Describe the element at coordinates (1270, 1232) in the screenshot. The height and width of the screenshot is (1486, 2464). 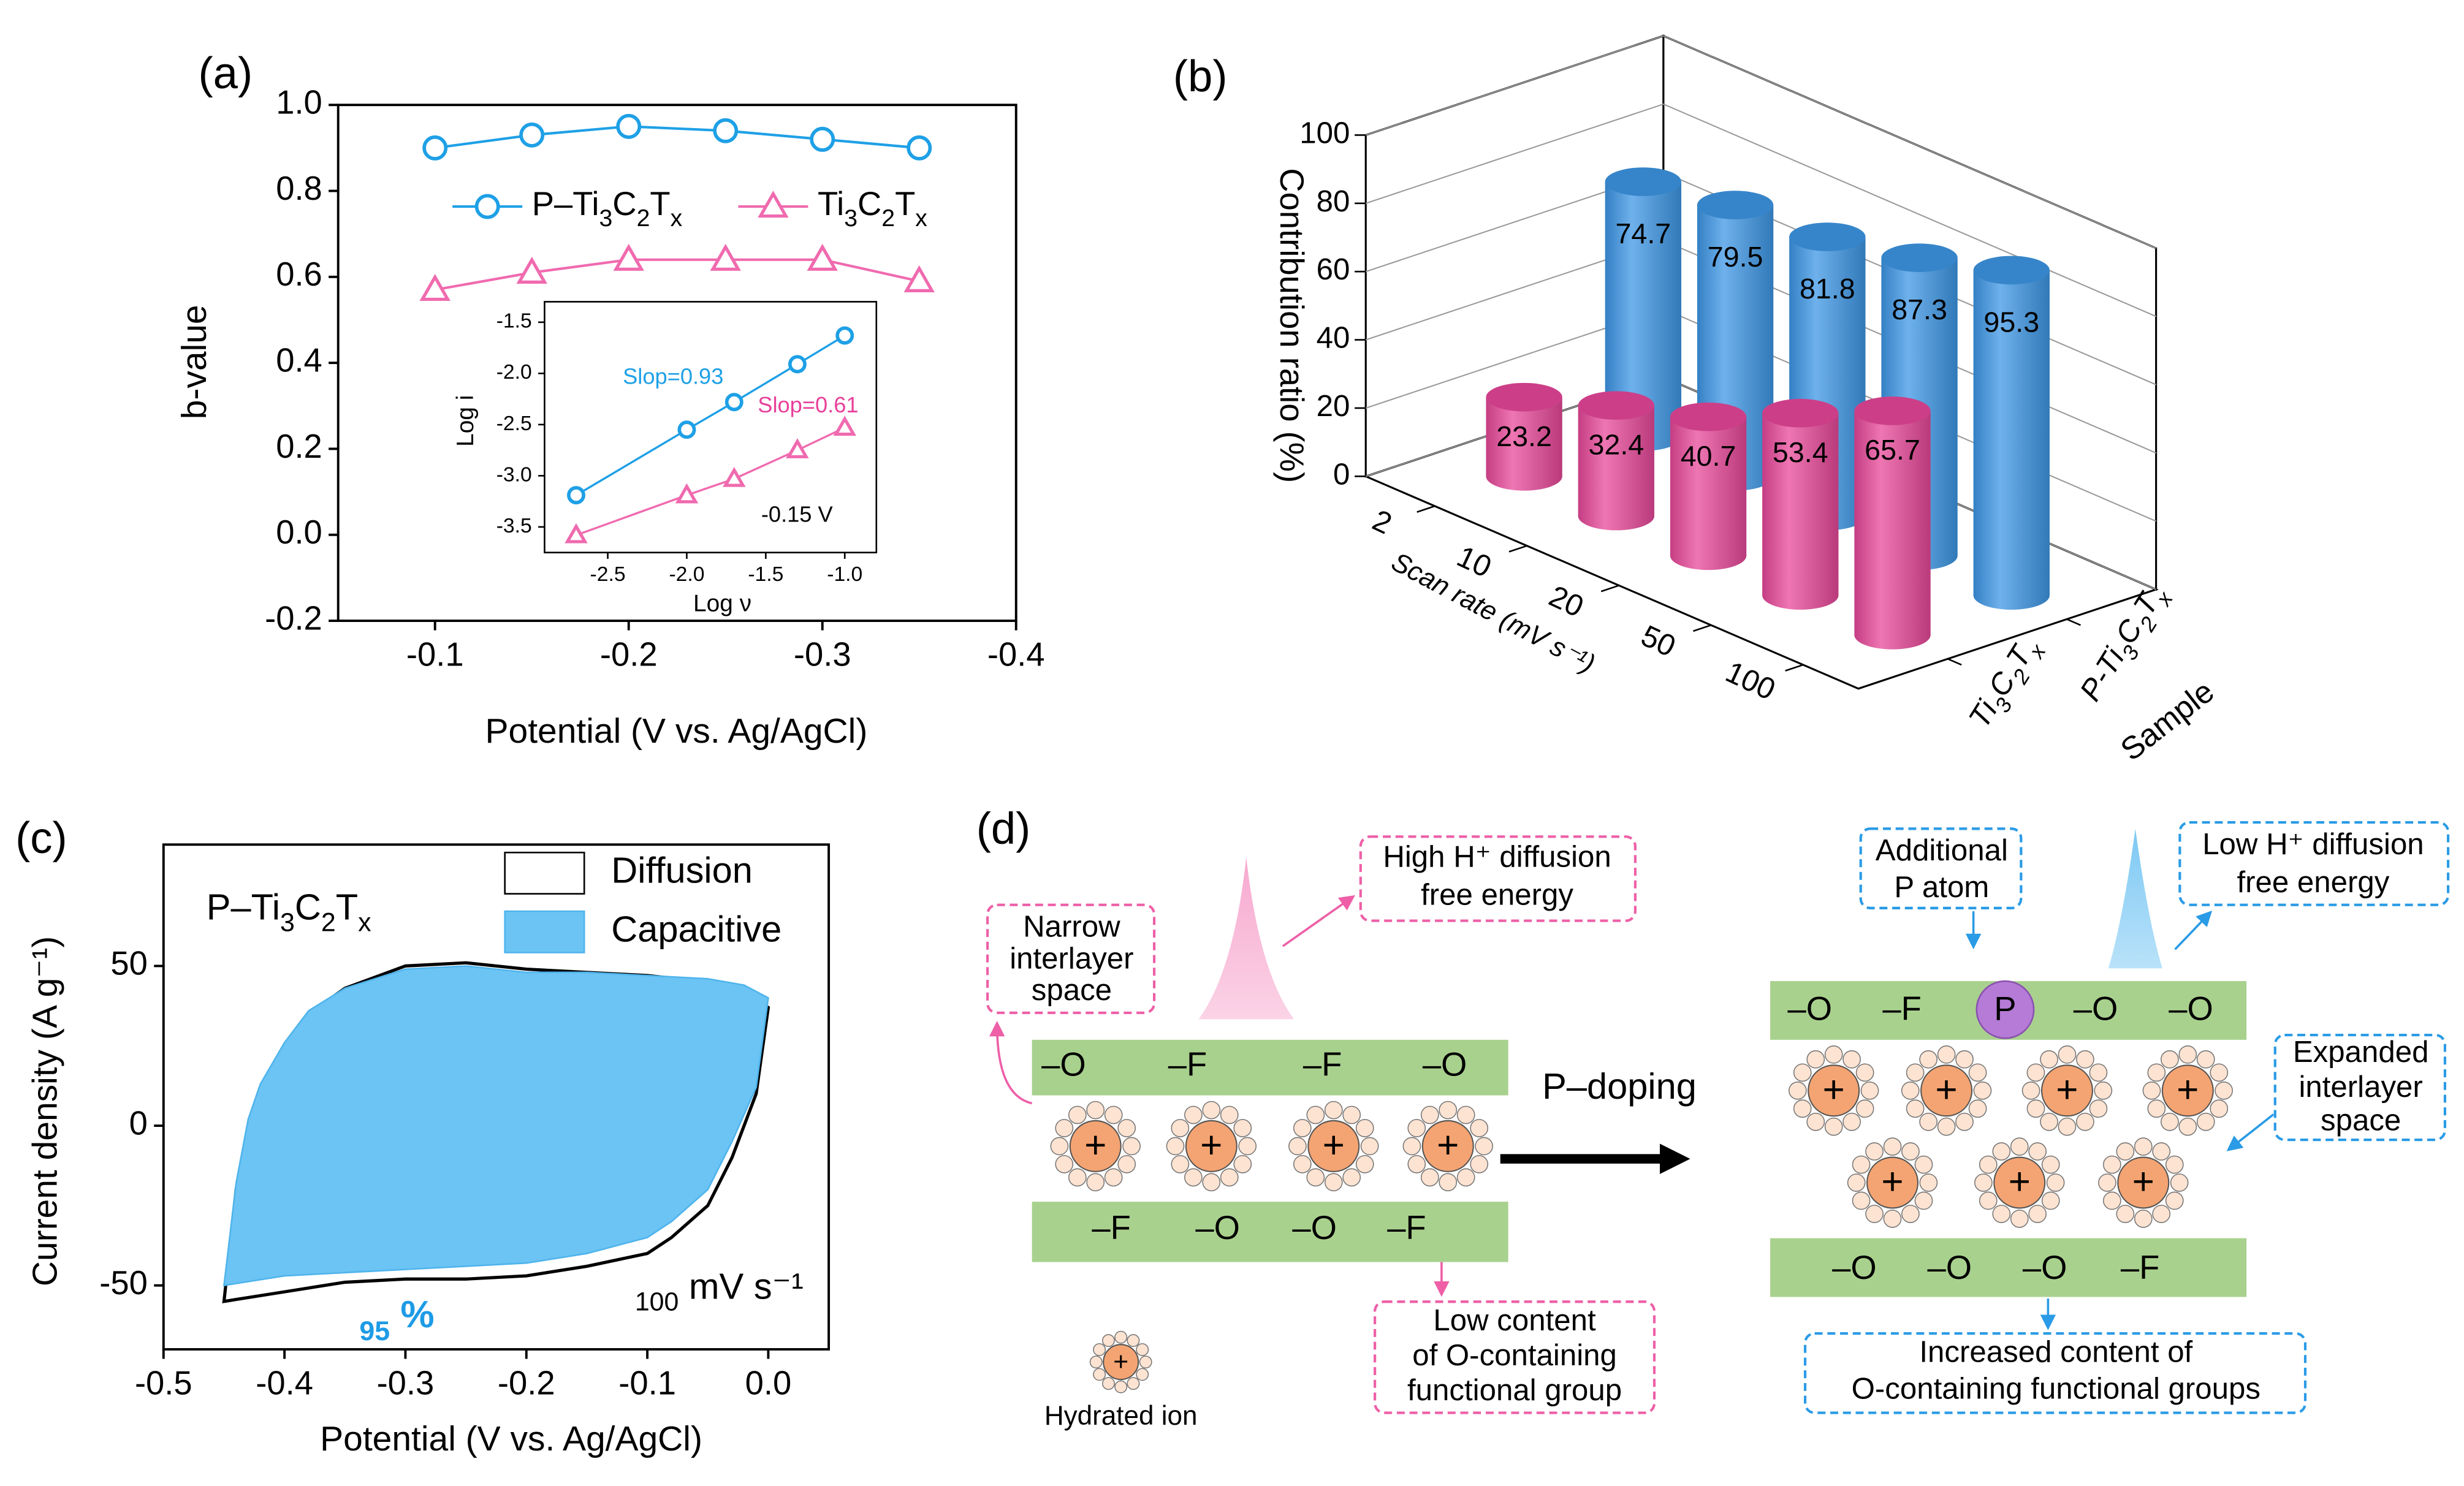
I see `layer` at that location.